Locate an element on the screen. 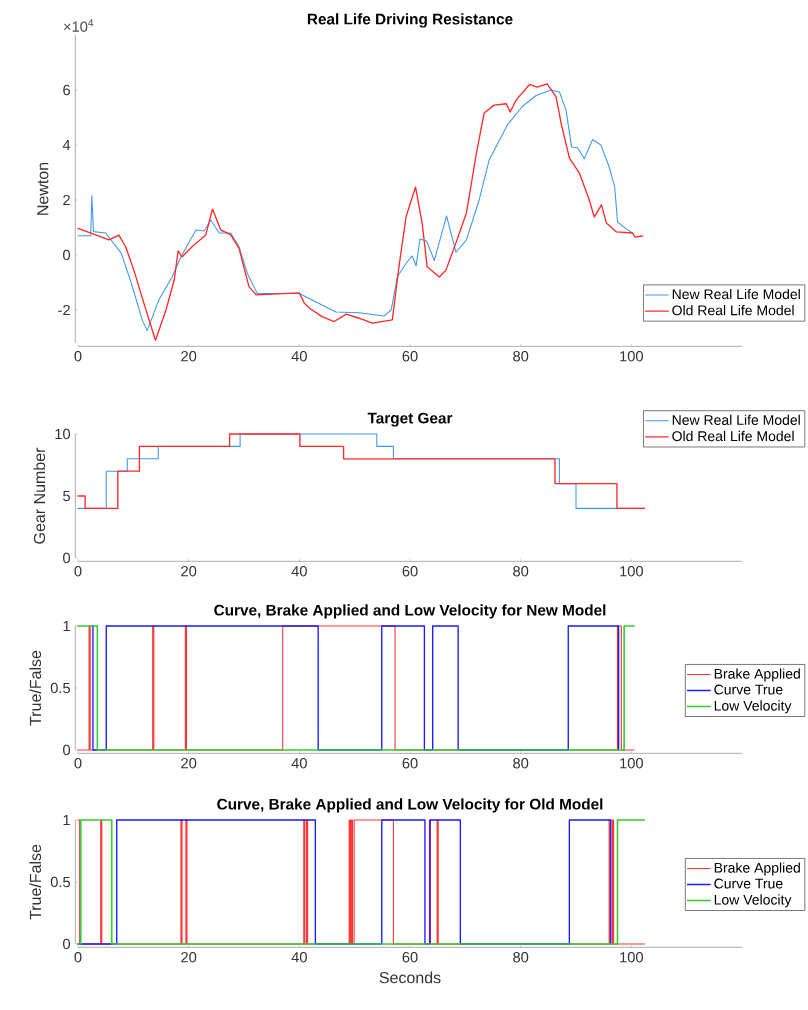 The image size is (808, 1010). y-tick-label: 2 is located at coordinates (66, 200).